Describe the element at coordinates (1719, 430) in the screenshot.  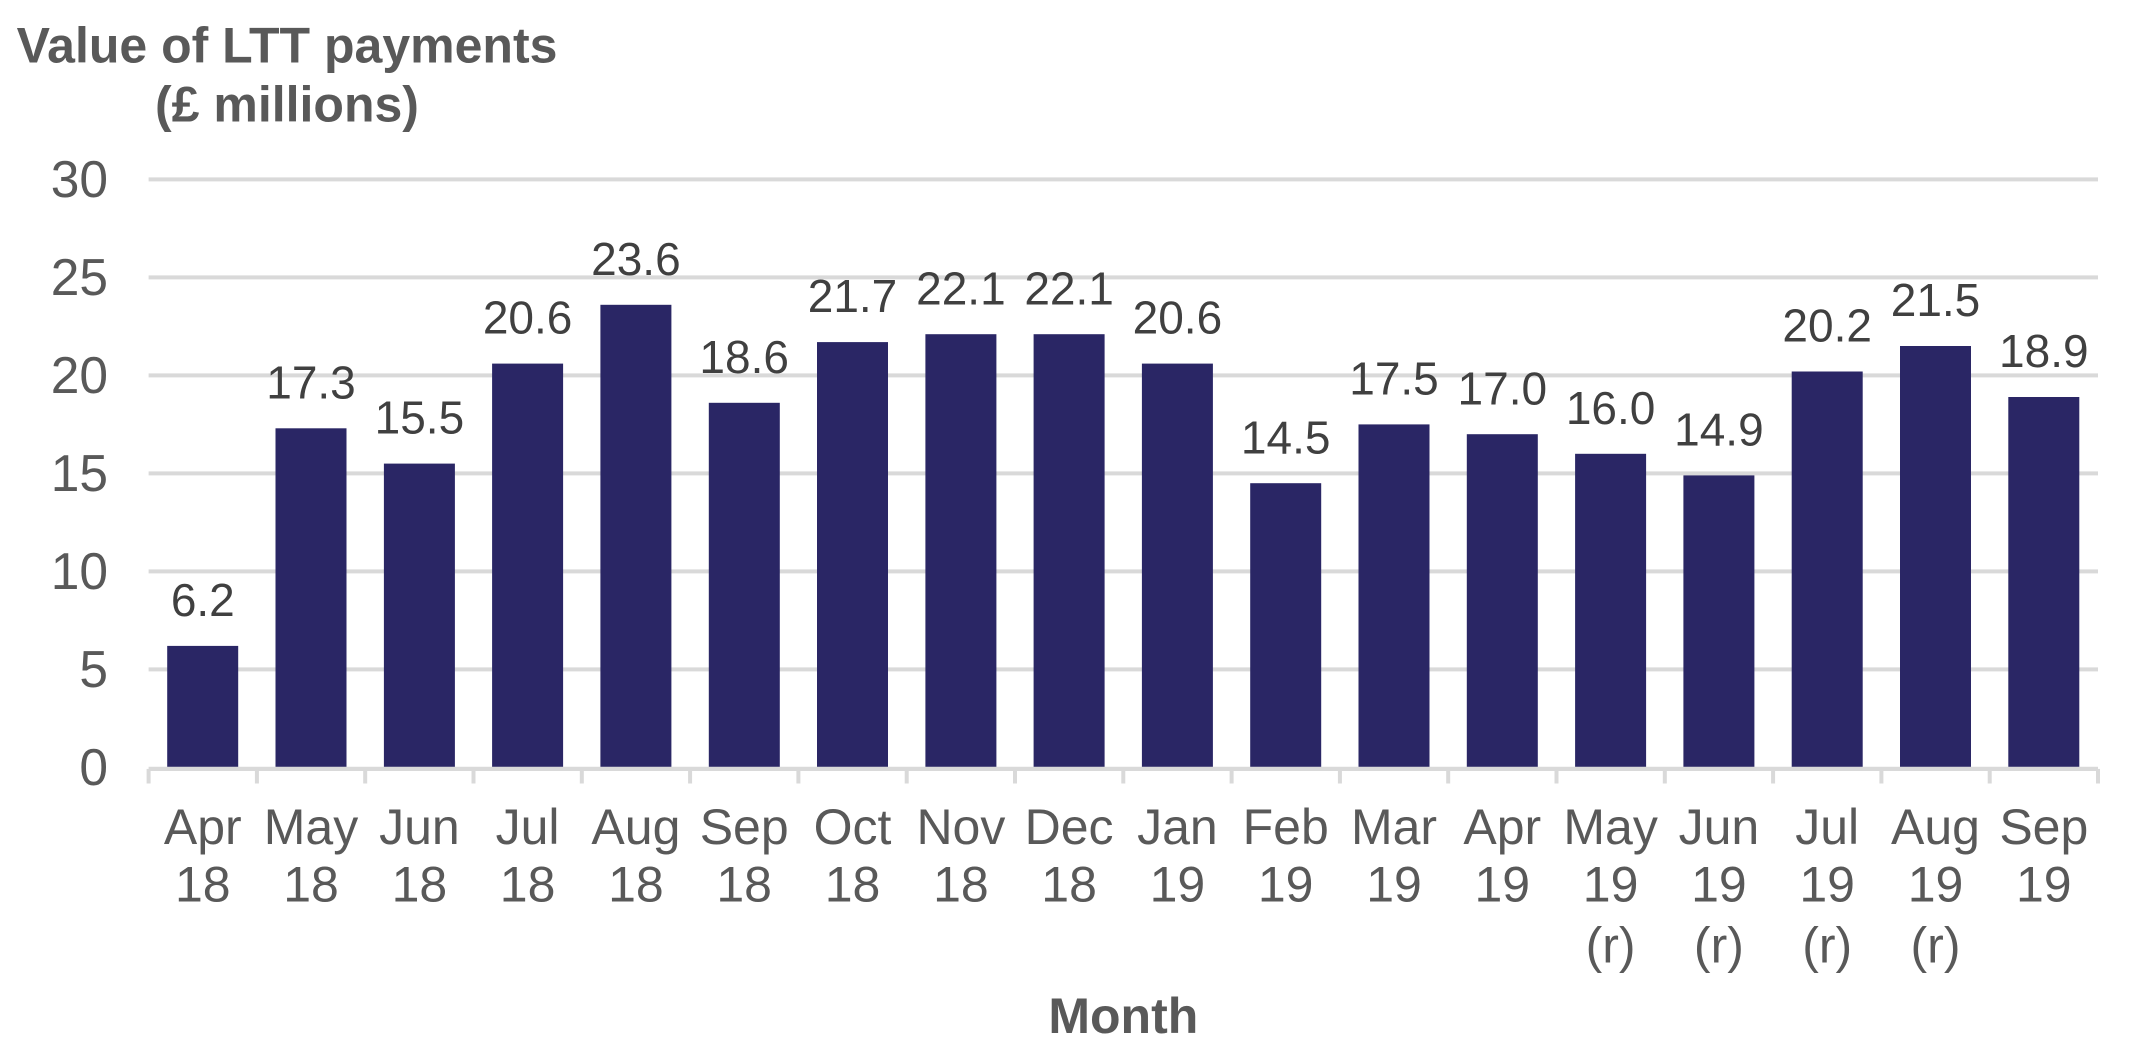
I see `svg-text: 14.9` at that location.